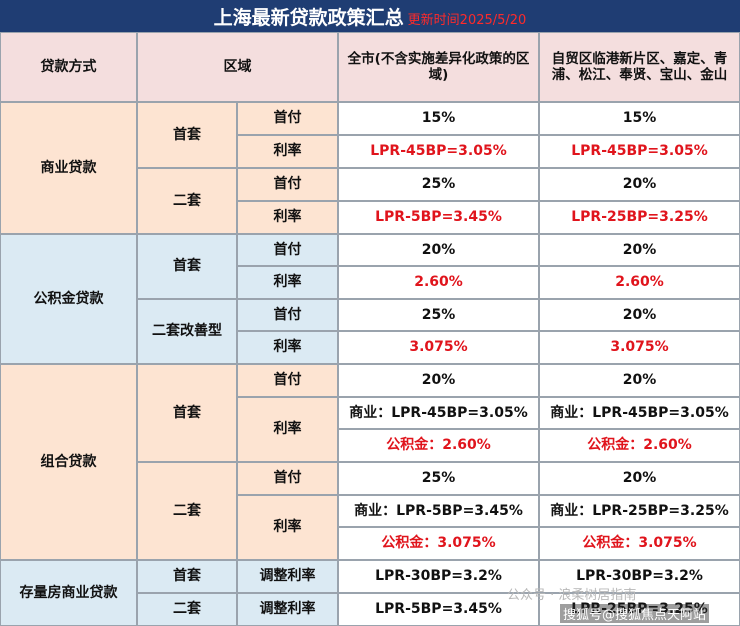 This screenshot has height=626, width=740. I want to click on existing-second-rate-label: 调整利率, so click(287, 609).